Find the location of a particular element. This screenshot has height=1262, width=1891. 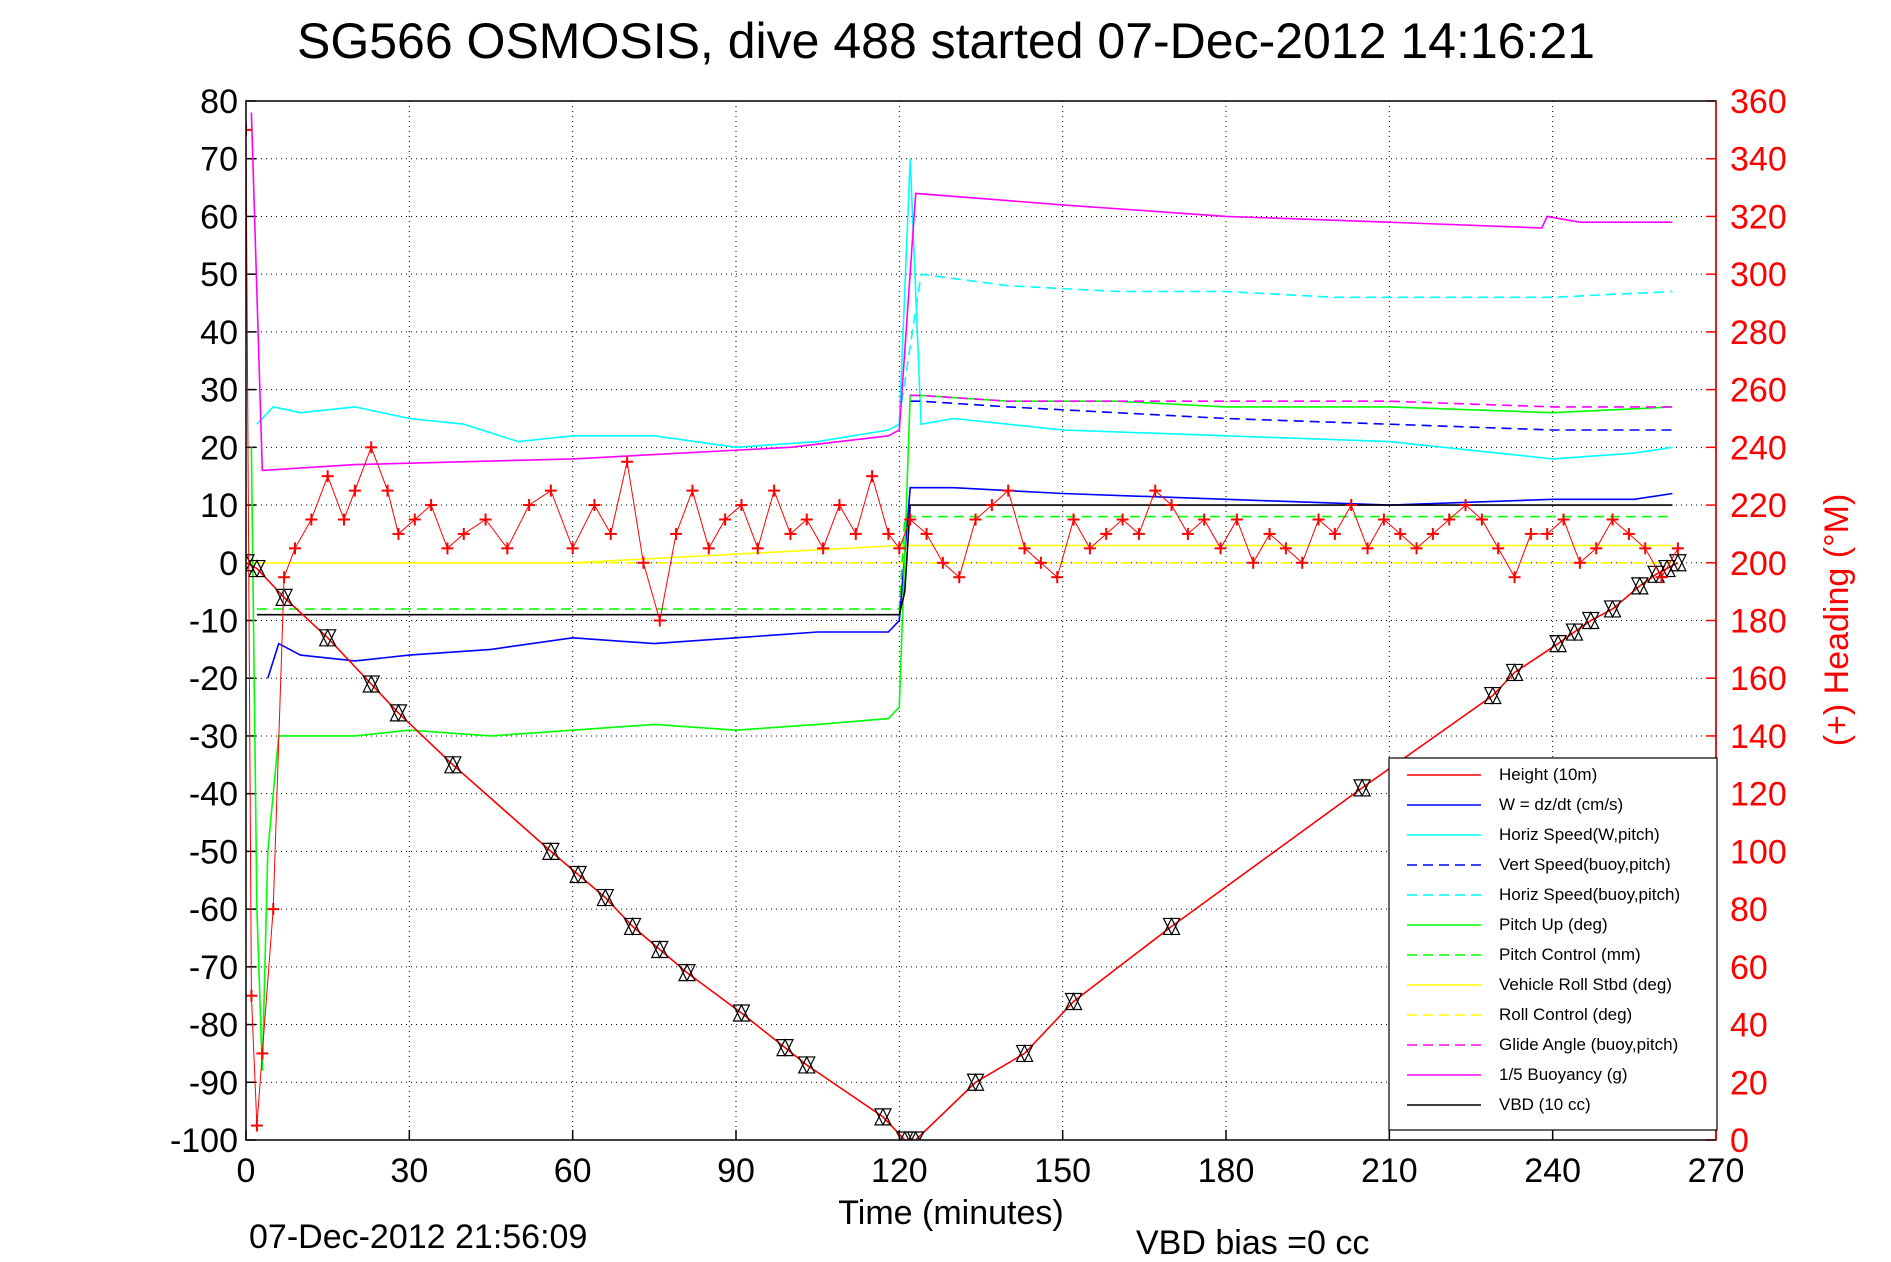

y2-tick-label: 60 is located at coordinates (1749, 968).